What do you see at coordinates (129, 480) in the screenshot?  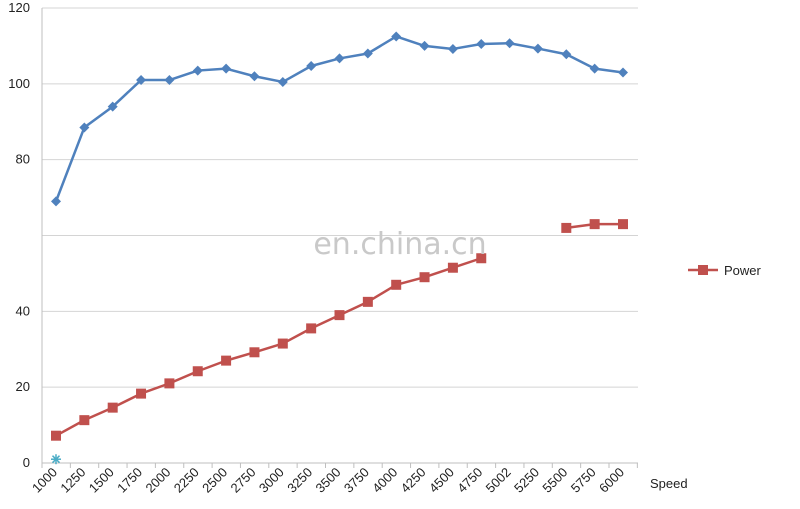 I see `x-tick-label: 1750` at bounding box center [129, 480].